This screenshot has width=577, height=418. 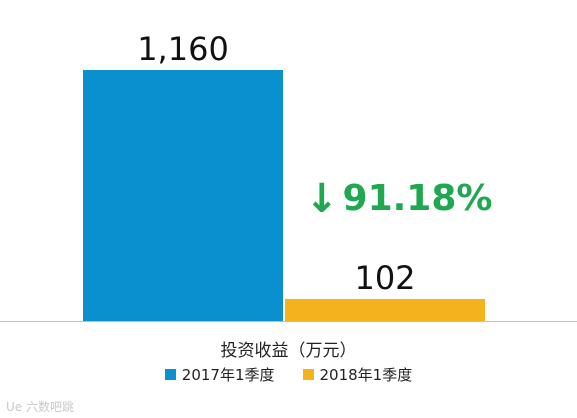 What do you see at coordinates (308, 374) in the screenshot?
I see `legend-swatch-2018` at bounding box center [308, 374].